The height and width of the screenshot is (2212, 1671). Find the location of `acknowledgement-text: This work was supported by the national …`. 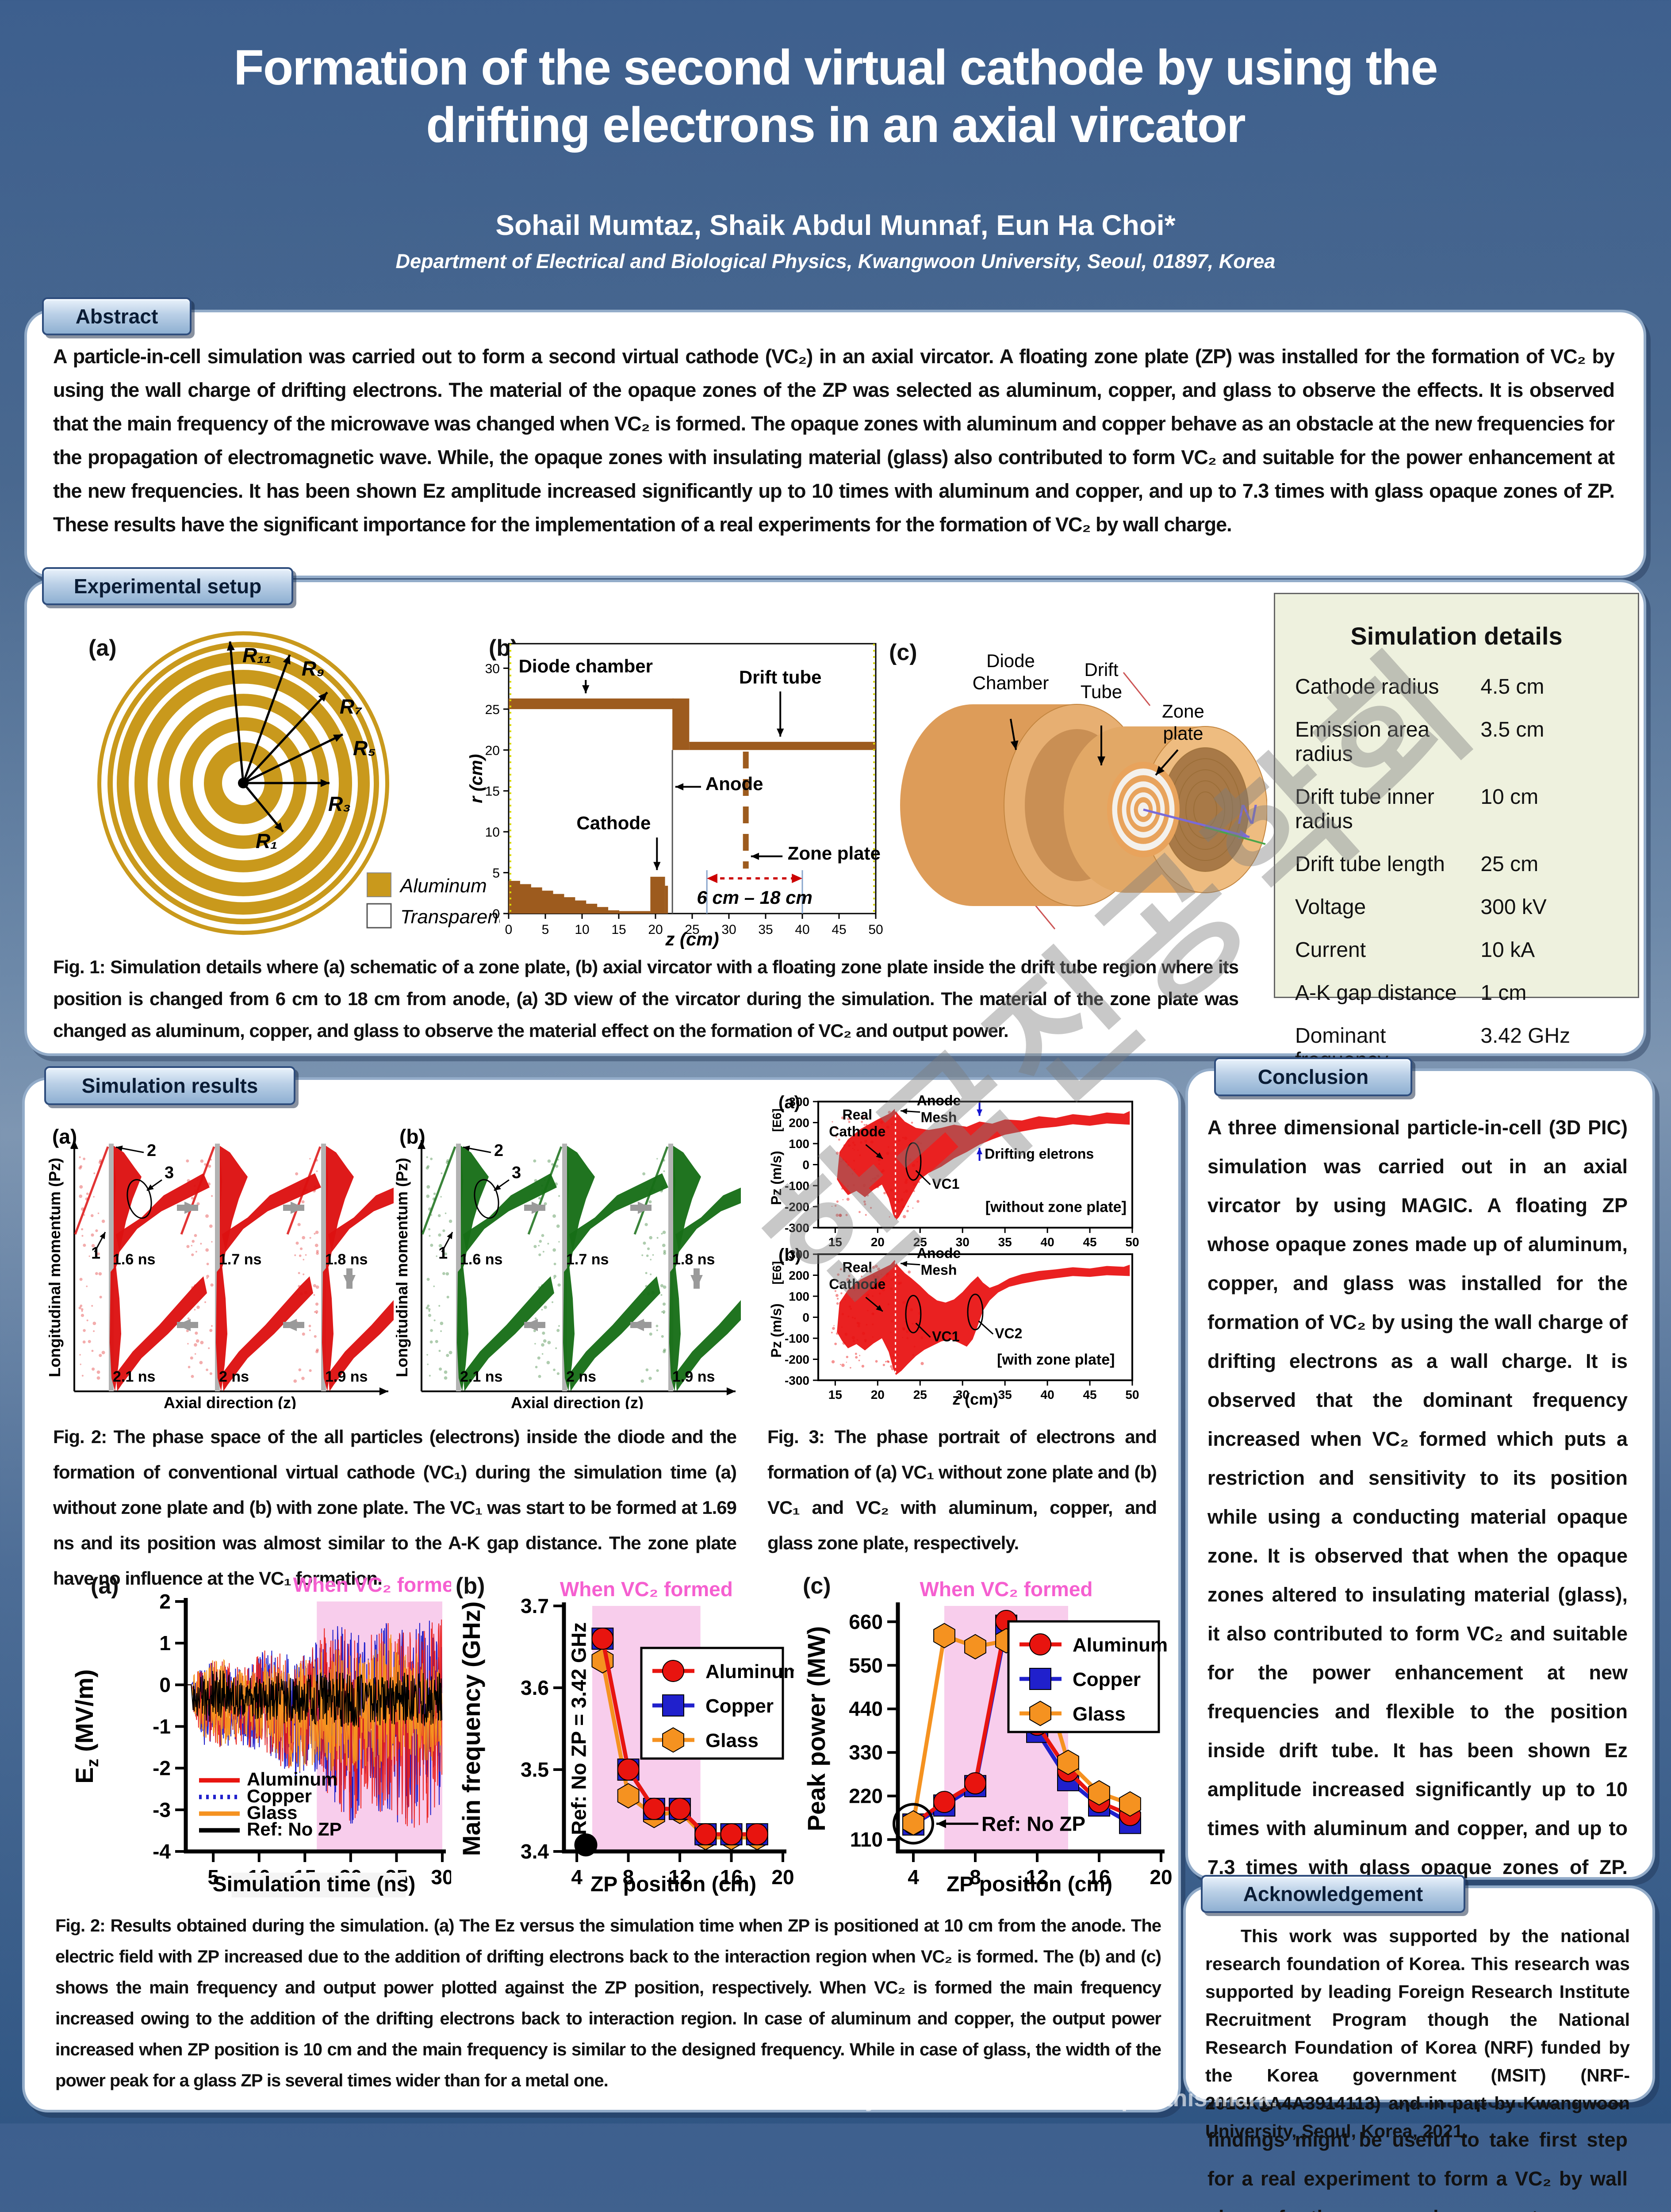

acknowledgement-text: This work was supported by the national … is located at coordinates (1417, 2033).